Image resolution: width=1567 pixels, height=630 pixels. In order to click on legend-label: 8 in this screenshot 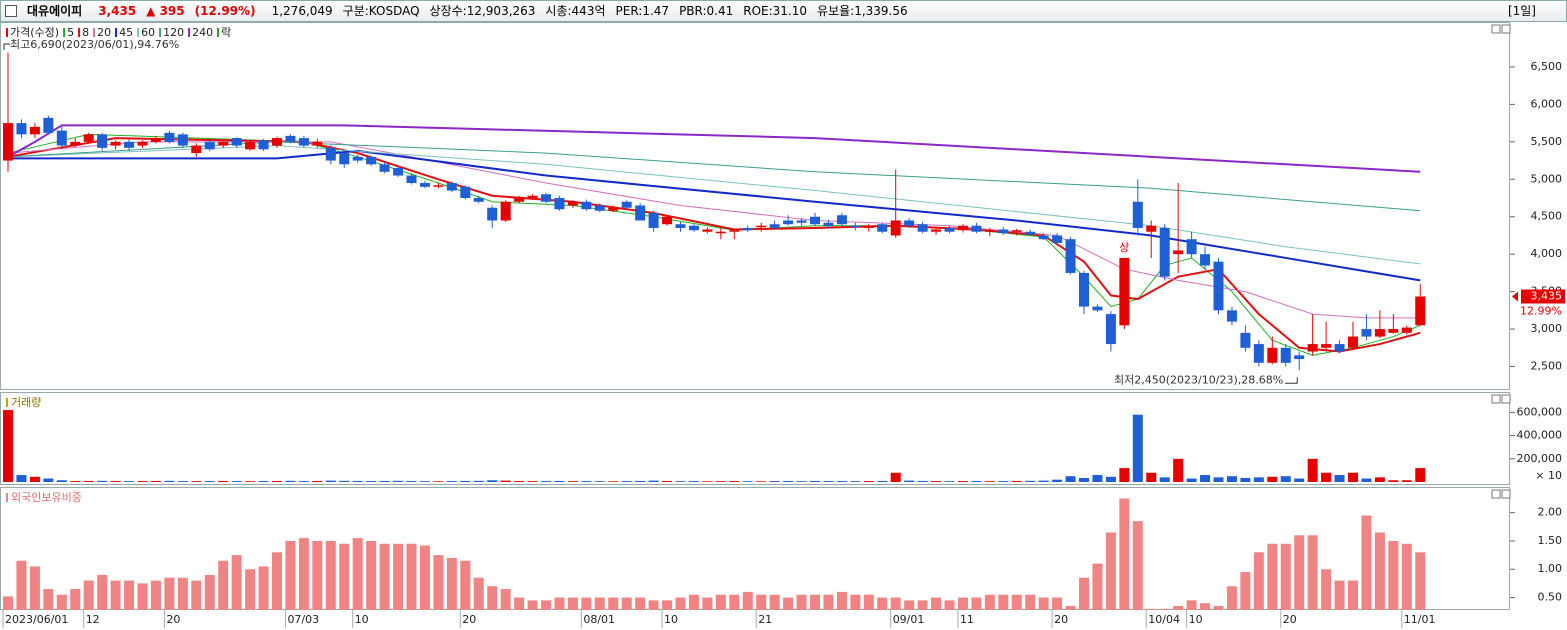, I will do `click(85, 32)`.